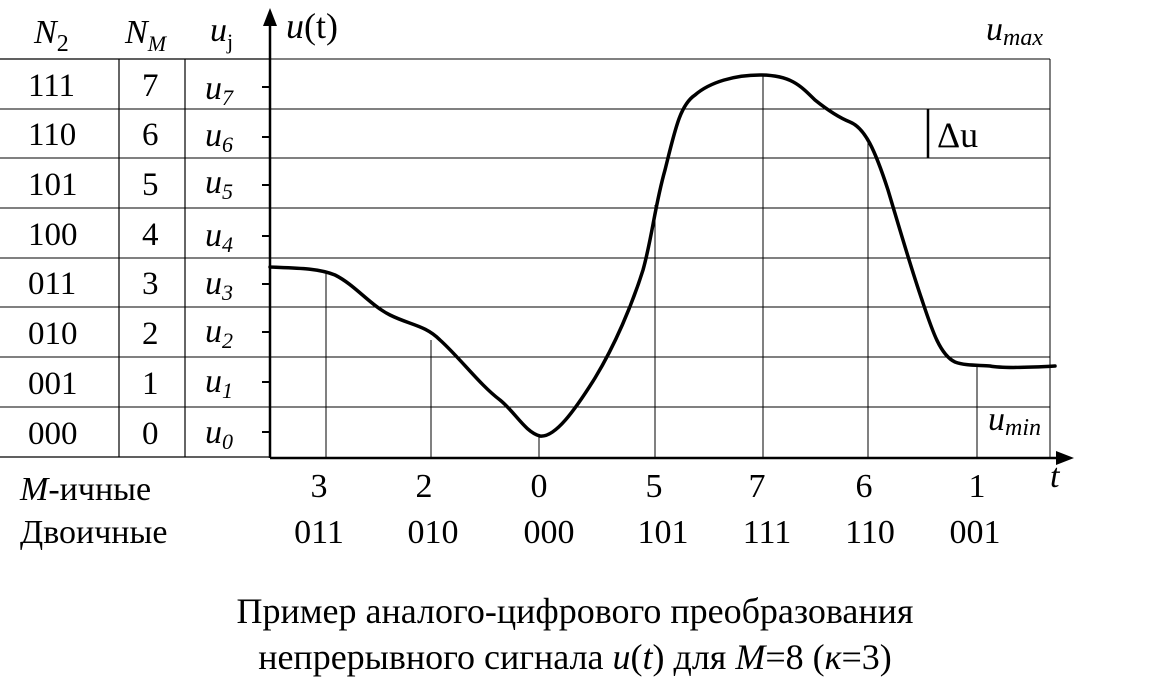 The width and height of the screenshot is (1150, 693). What do you see at coordinates (433, 532) in the screenshot?
I see `binary-value: 010` at bounding box center [433, 532].